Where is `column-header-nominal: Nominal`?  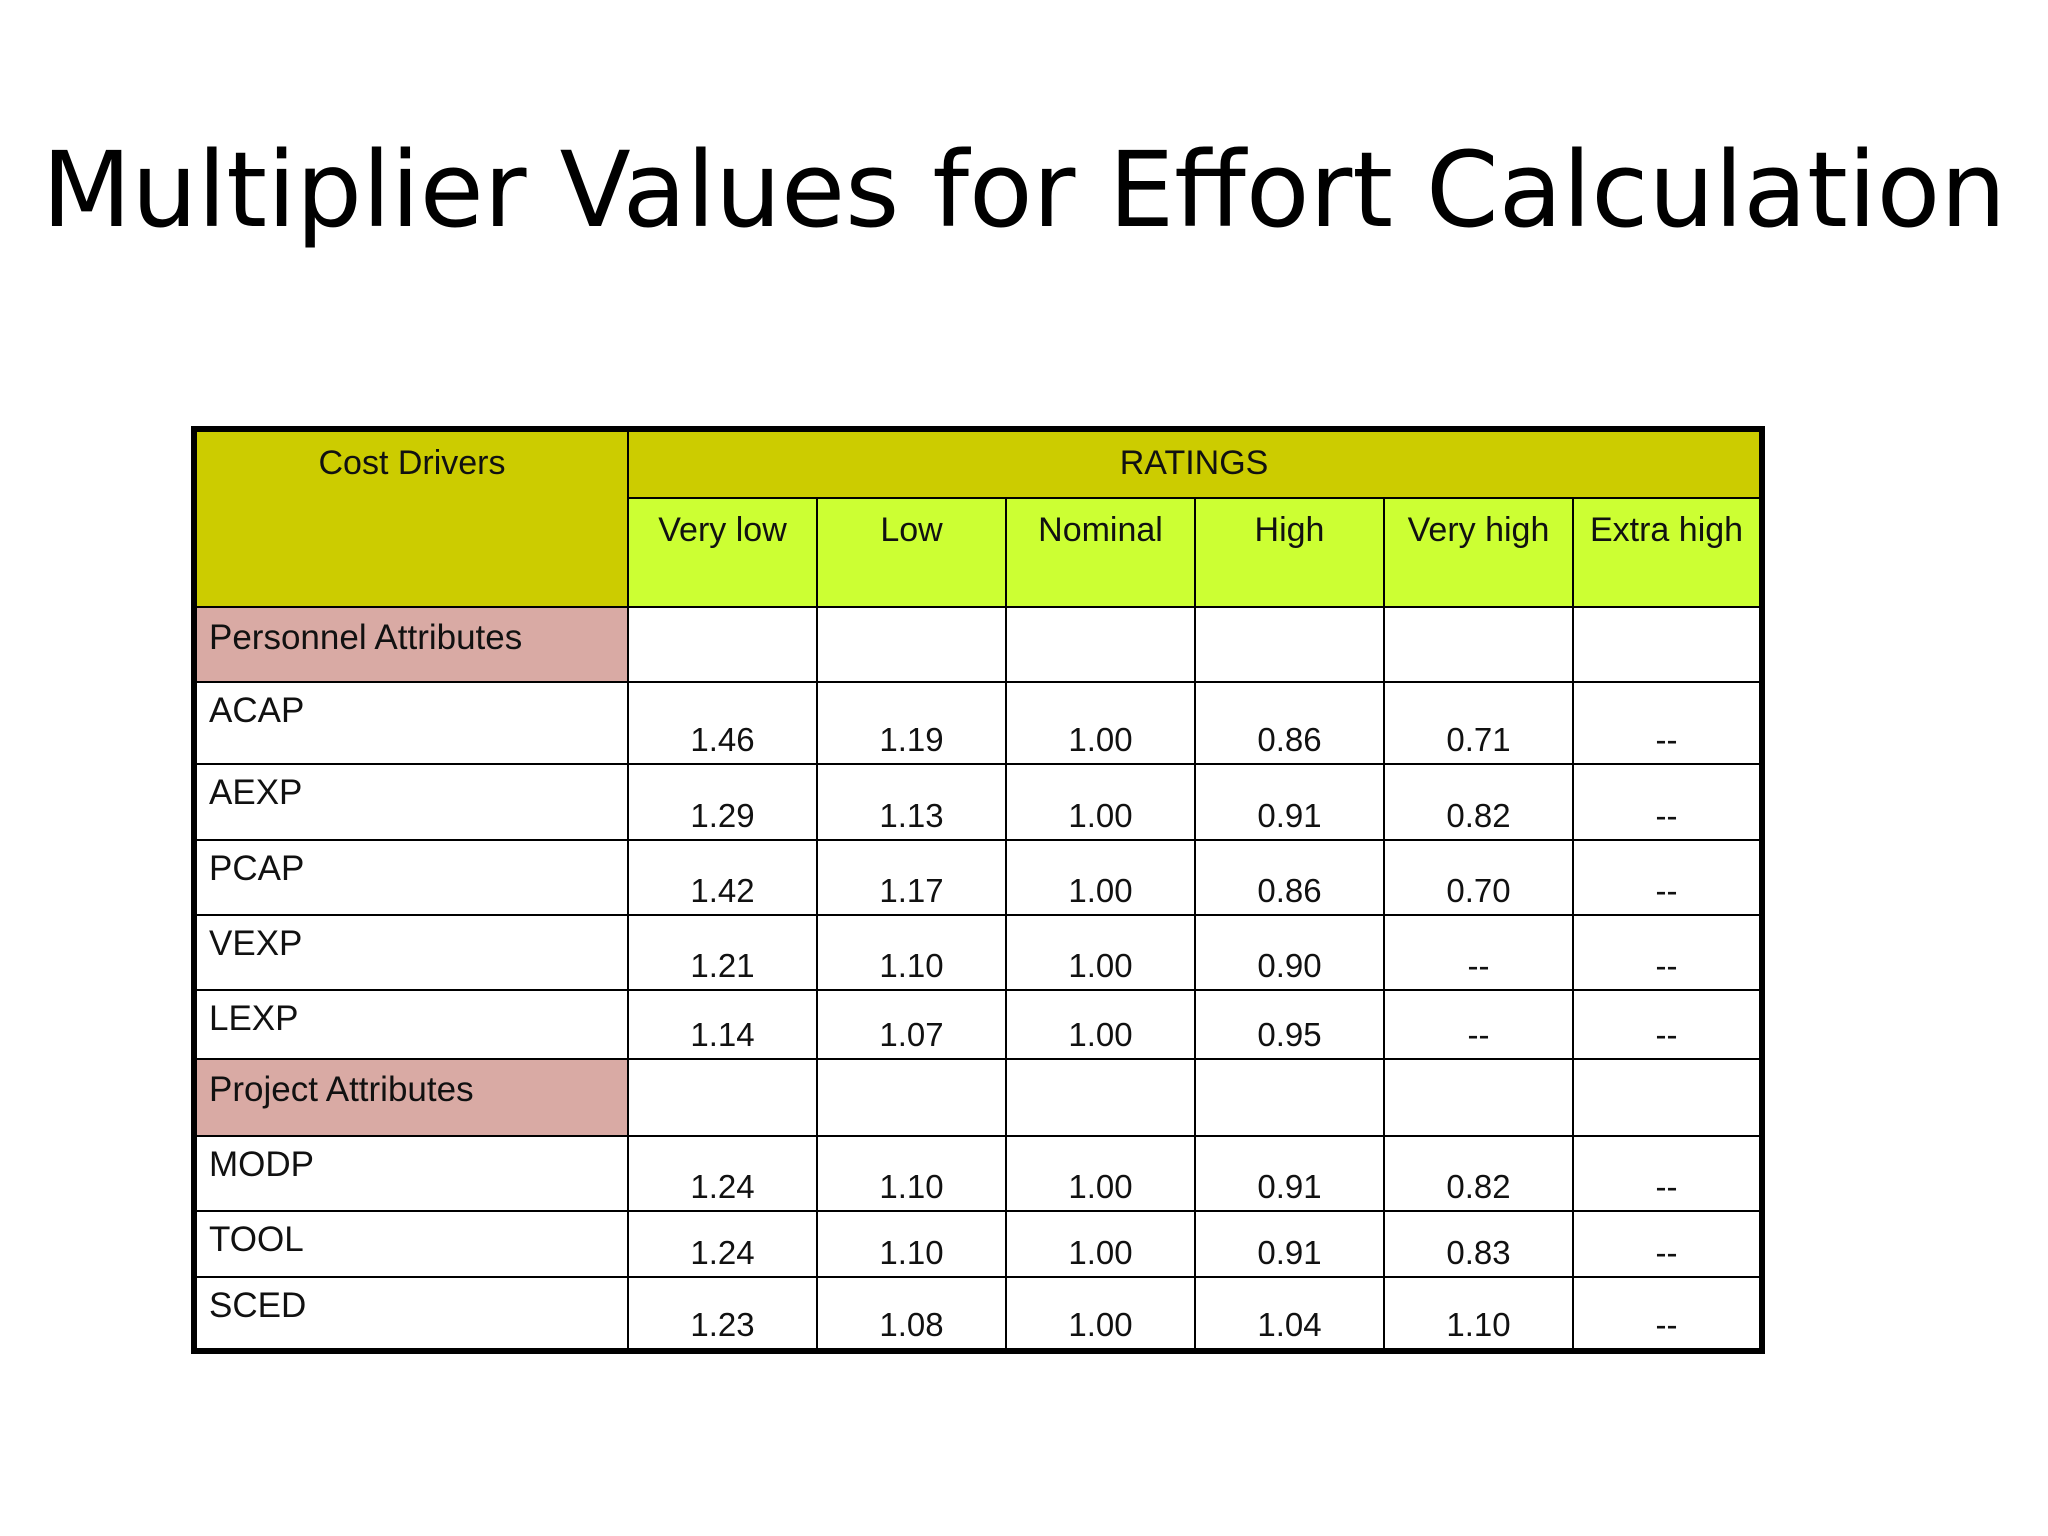
column-header-nominal: Nominal is located at coordinates (1100, 552).